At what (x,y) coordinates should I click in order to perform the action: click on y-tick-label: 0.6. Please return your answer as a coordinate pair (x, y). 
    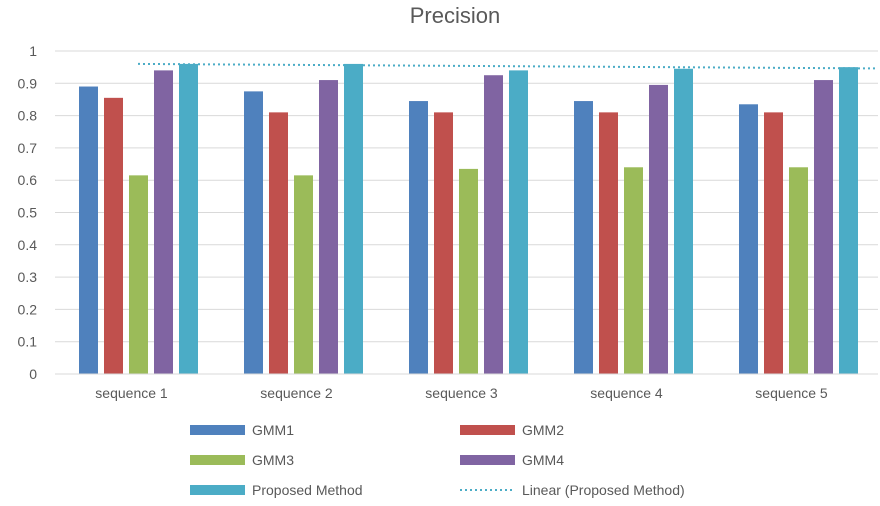
    Looking at the image, I should click on (28, 180).